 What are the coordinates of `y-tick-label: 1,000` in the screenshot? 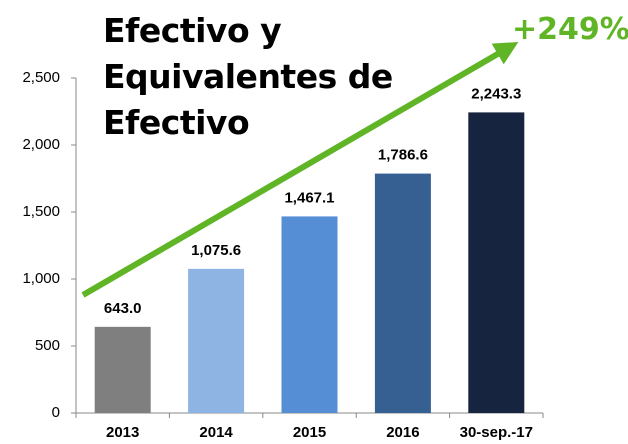 It's located at (41, 278).